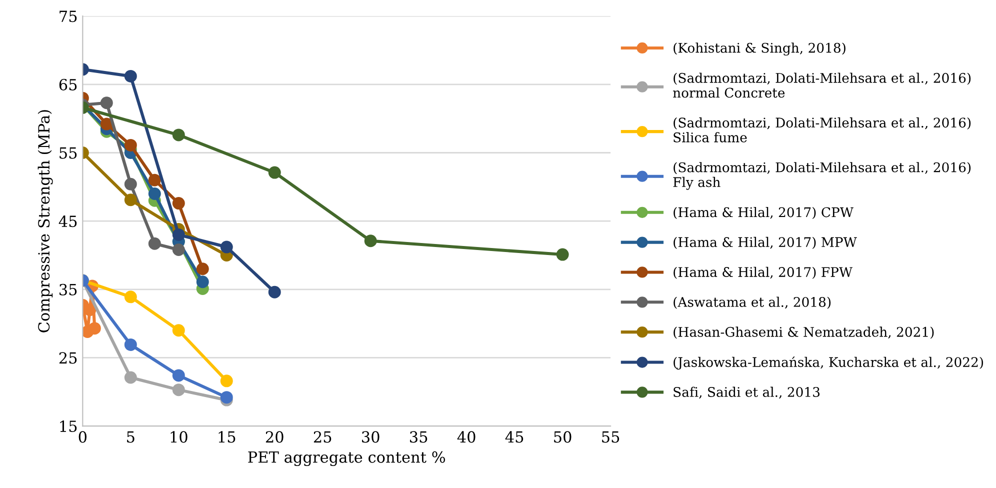 The height and width of the screenshot is (488, 996). Describe the element at coordinates (611, 437) in the screenshot. I see `x-tick-label: 55` at that location.